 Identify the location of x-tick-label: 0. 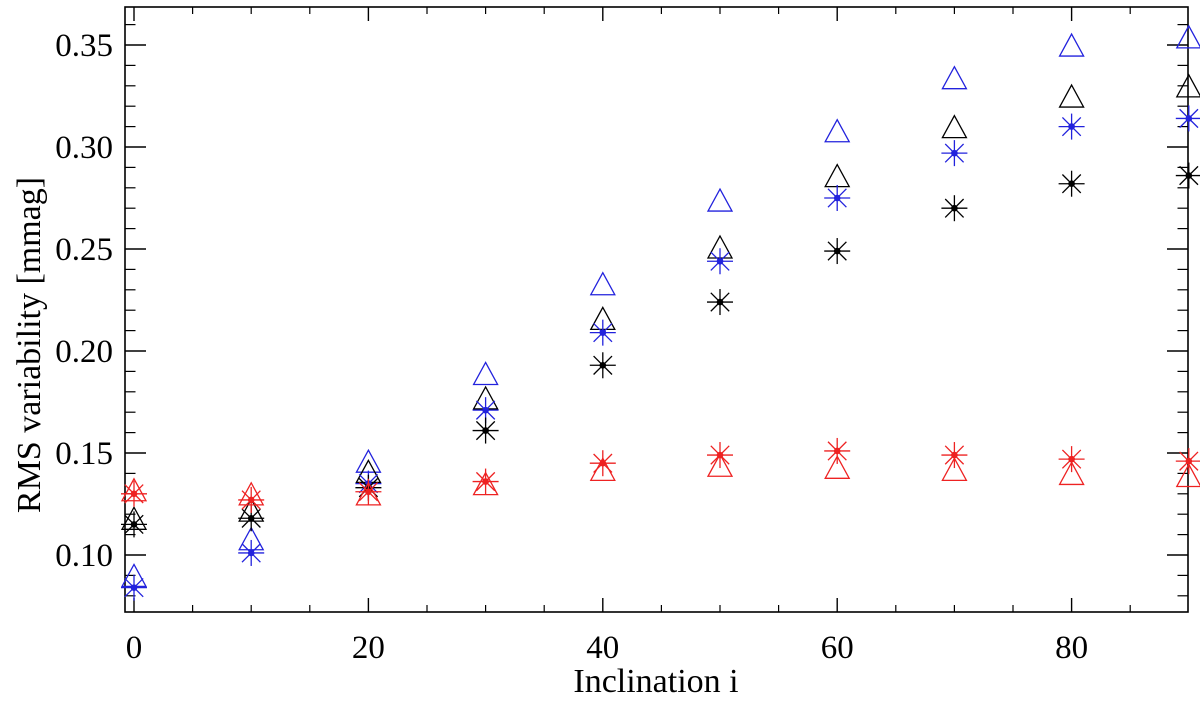
(134, 648).